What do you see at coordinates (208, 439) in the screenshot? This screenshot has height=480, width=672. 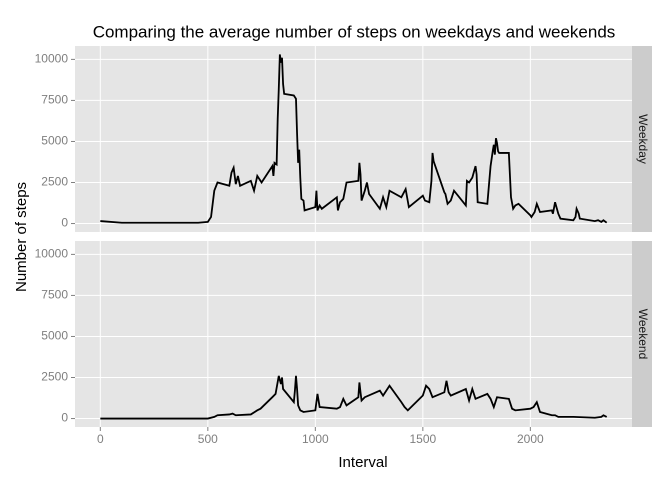 I see `x-tick-label: 500` at bounding box center [208, 439].